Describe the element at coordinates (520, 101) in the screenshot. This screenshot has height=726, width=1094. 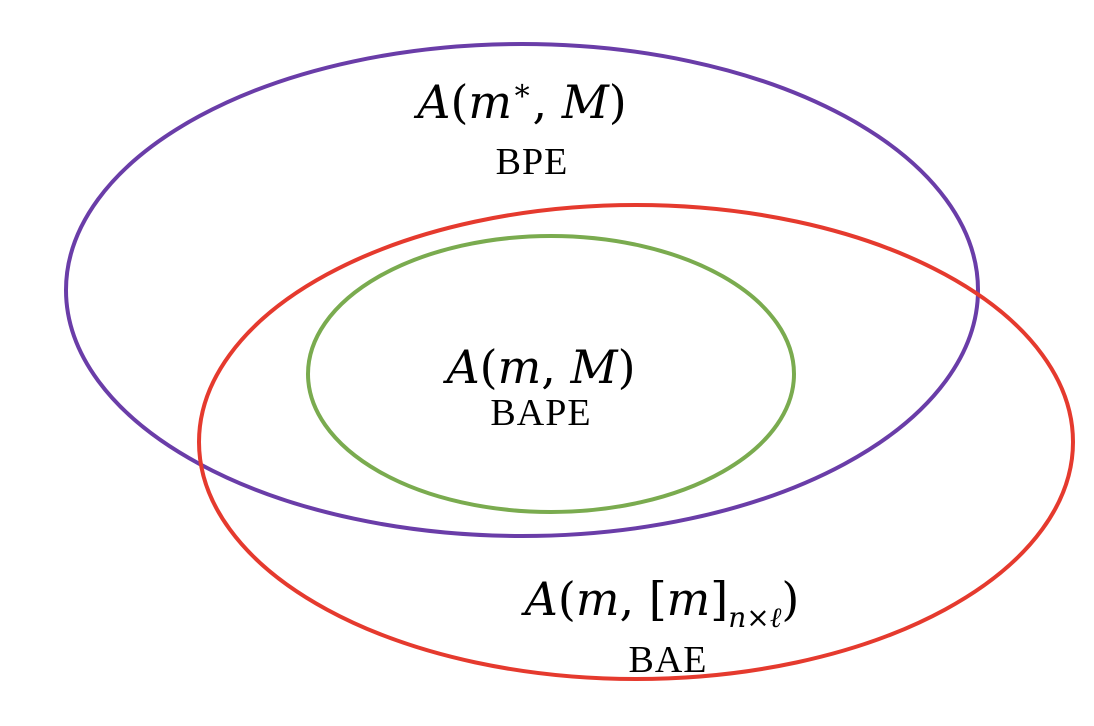
I see `bpe-expression: A(m∗, M)` at that location.